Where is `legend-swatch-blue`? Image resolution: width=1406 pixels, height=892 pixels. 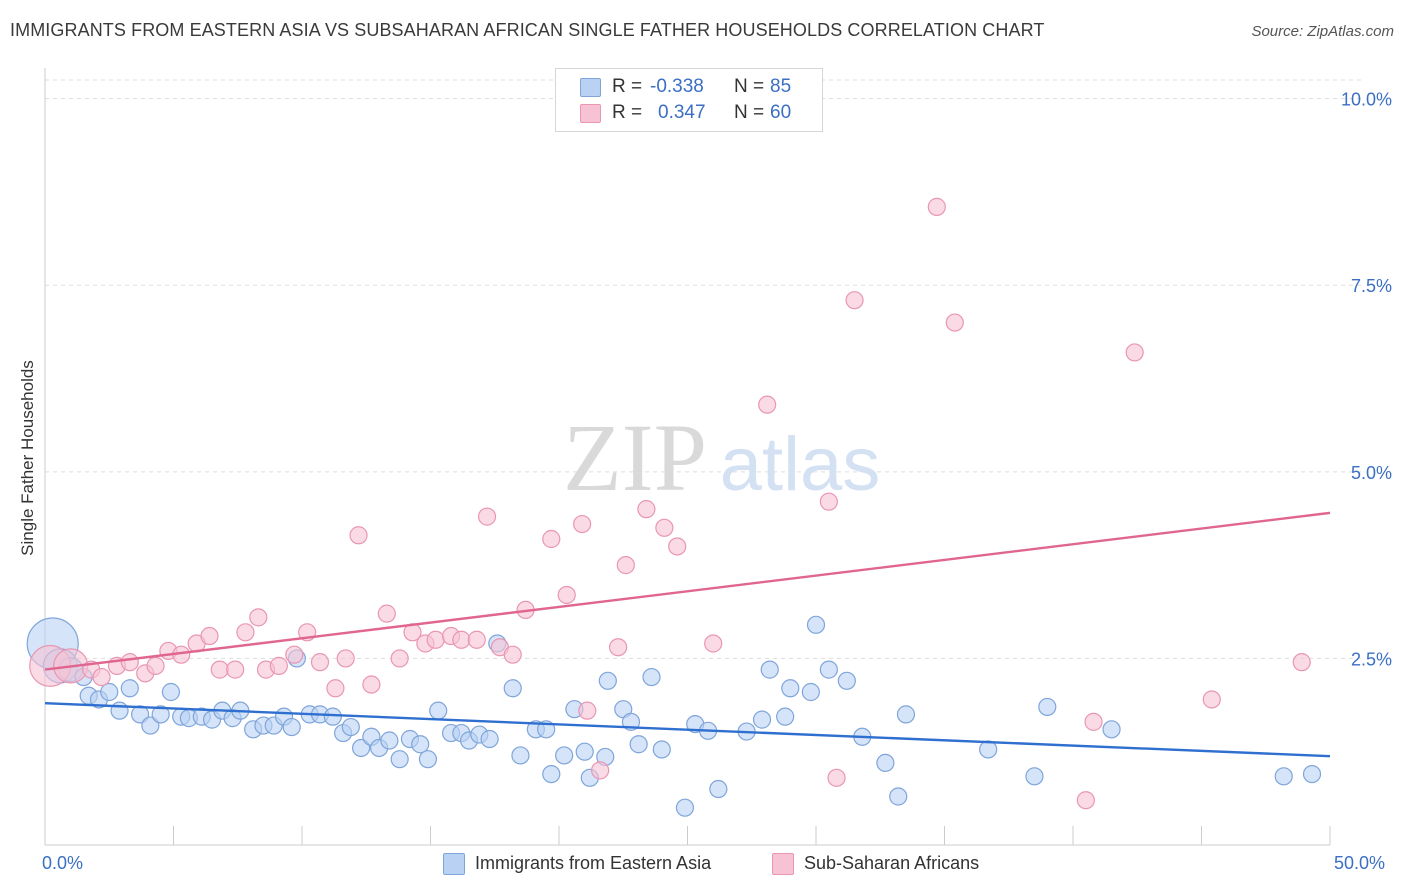 legend-swatch-blue is located at coordinates (590, 87).